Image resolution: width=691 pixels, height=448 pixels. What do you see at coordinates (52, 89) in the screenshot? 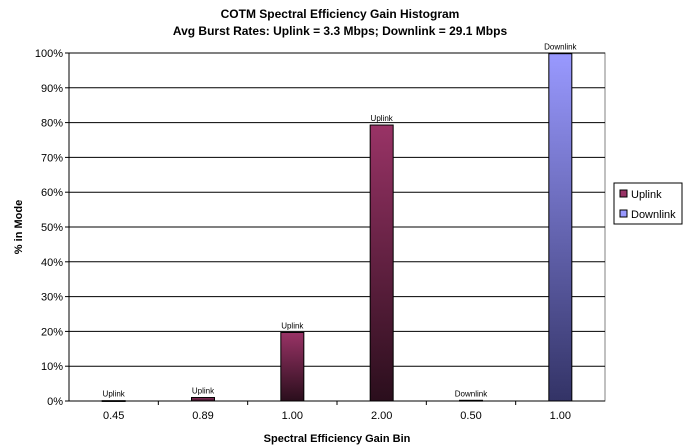
I see `y-tick-label: 90%` at bounding box center [52, 89].